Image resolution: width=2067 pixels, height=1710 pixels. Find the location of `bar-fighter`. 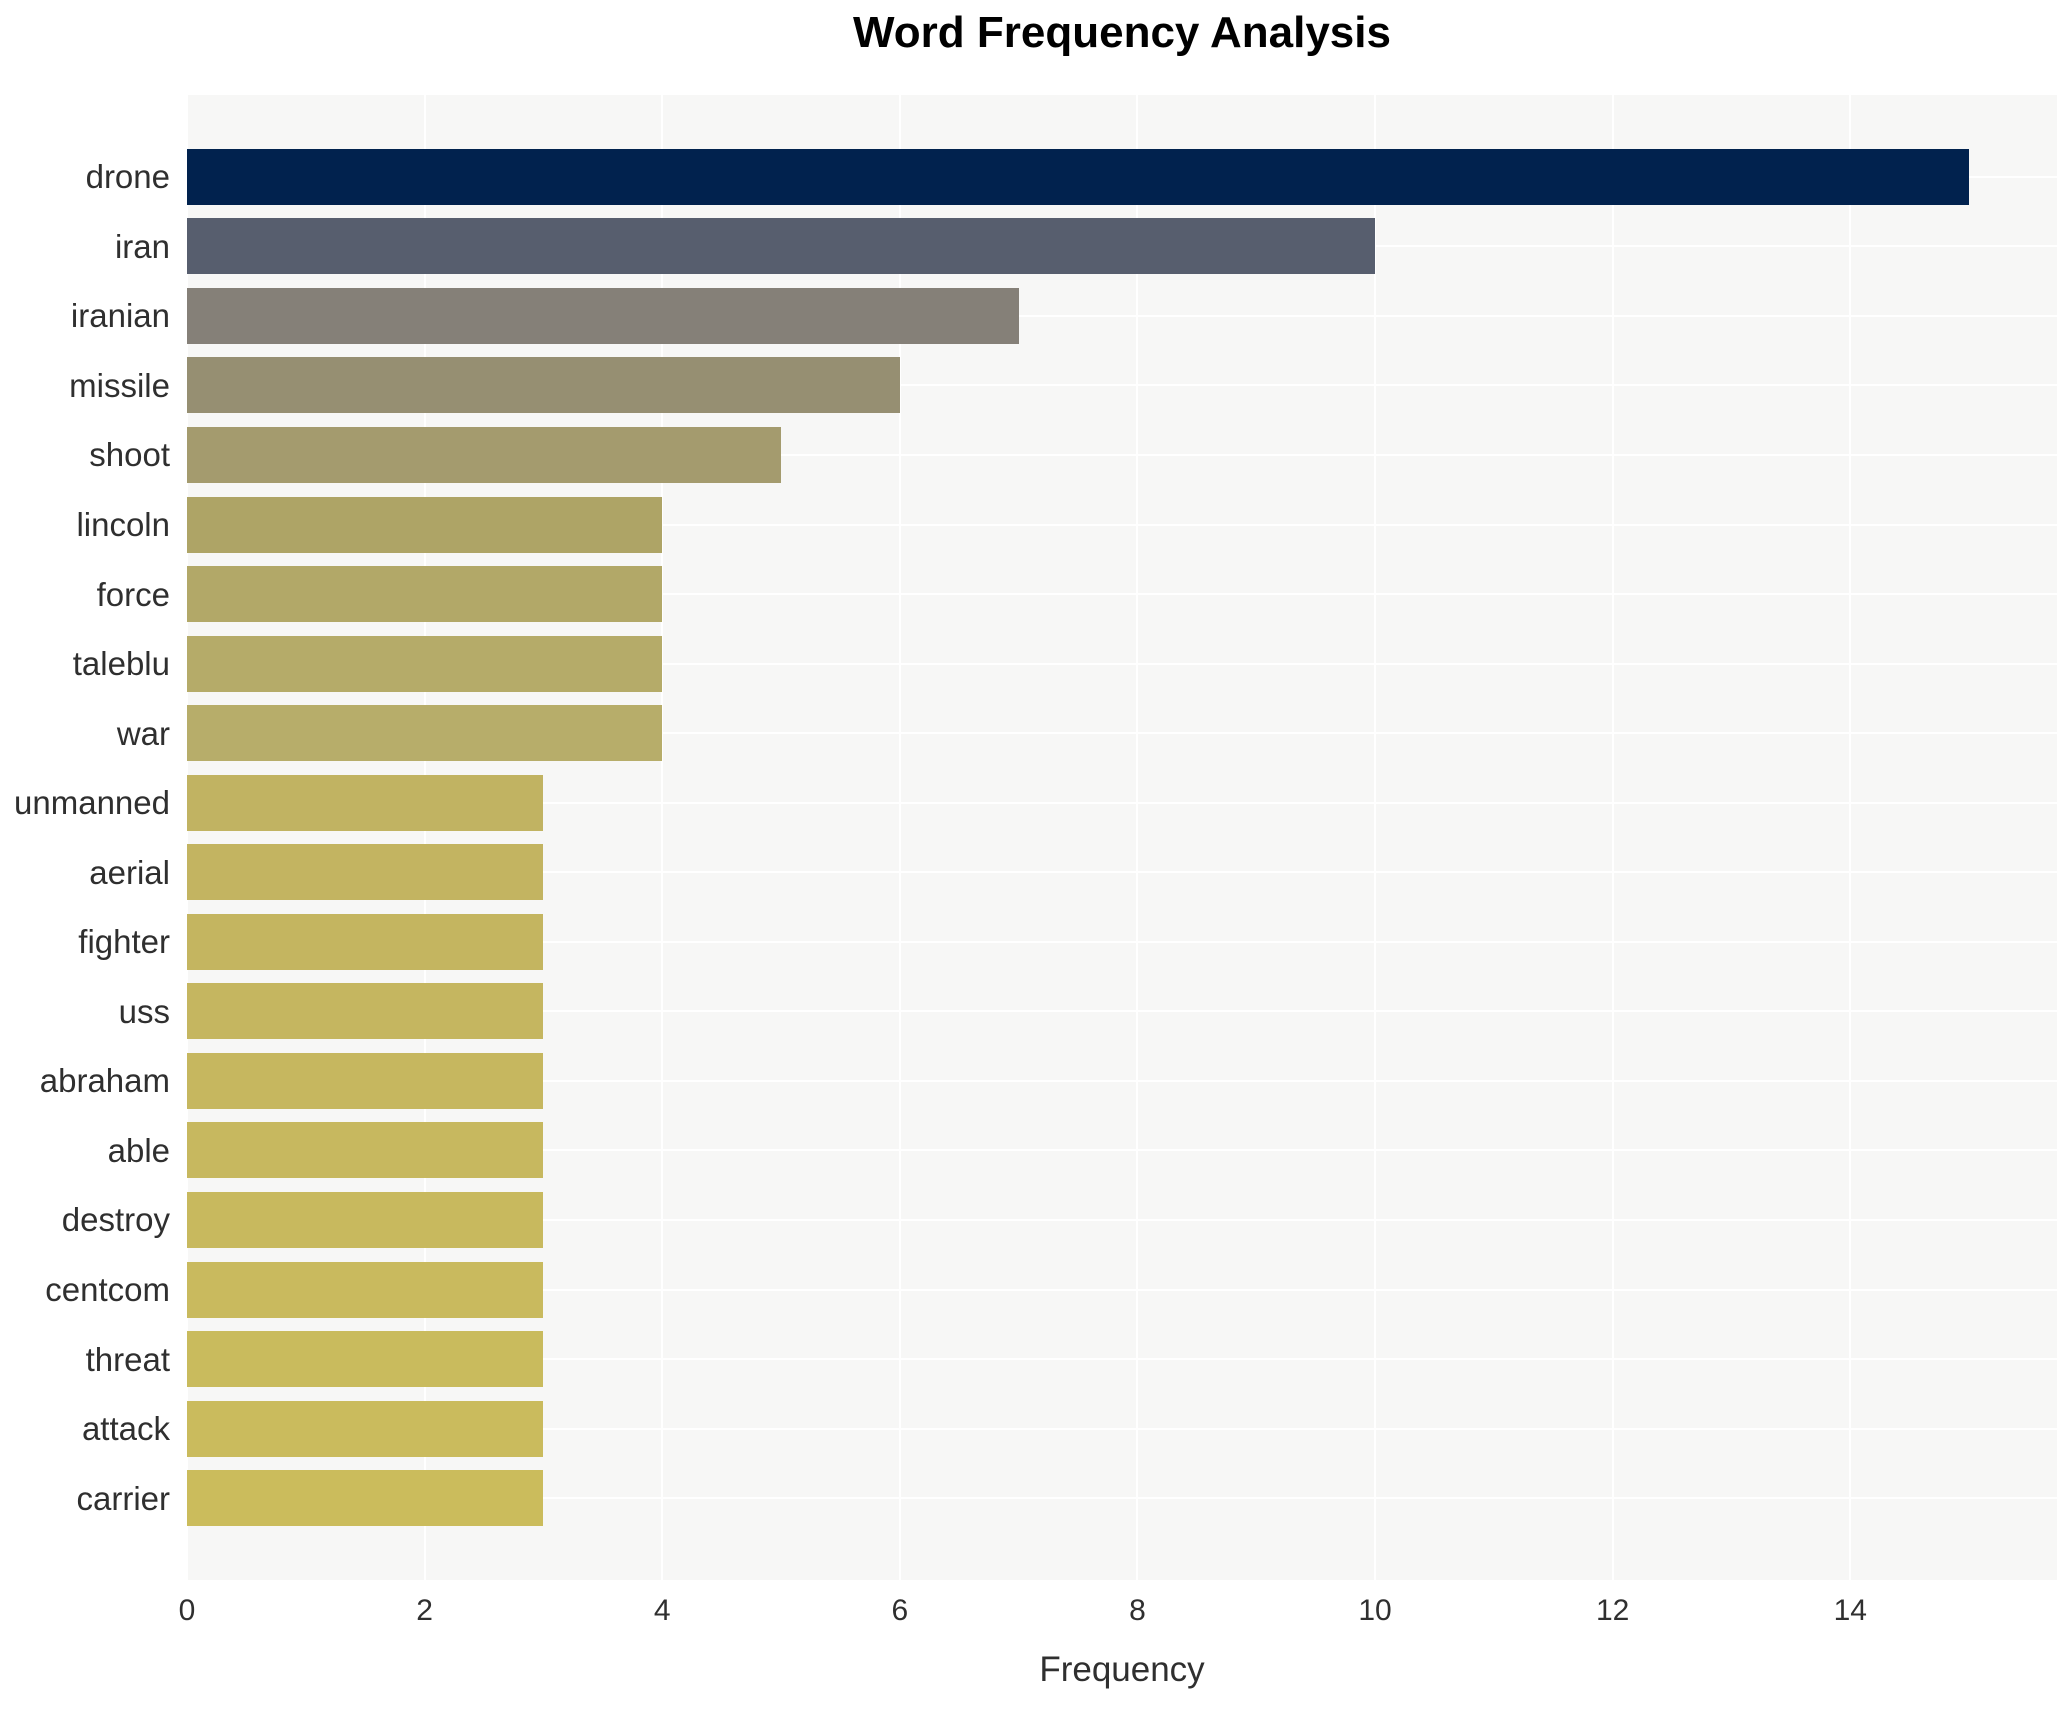

bar-fighter is located at coordinates (365, 941).